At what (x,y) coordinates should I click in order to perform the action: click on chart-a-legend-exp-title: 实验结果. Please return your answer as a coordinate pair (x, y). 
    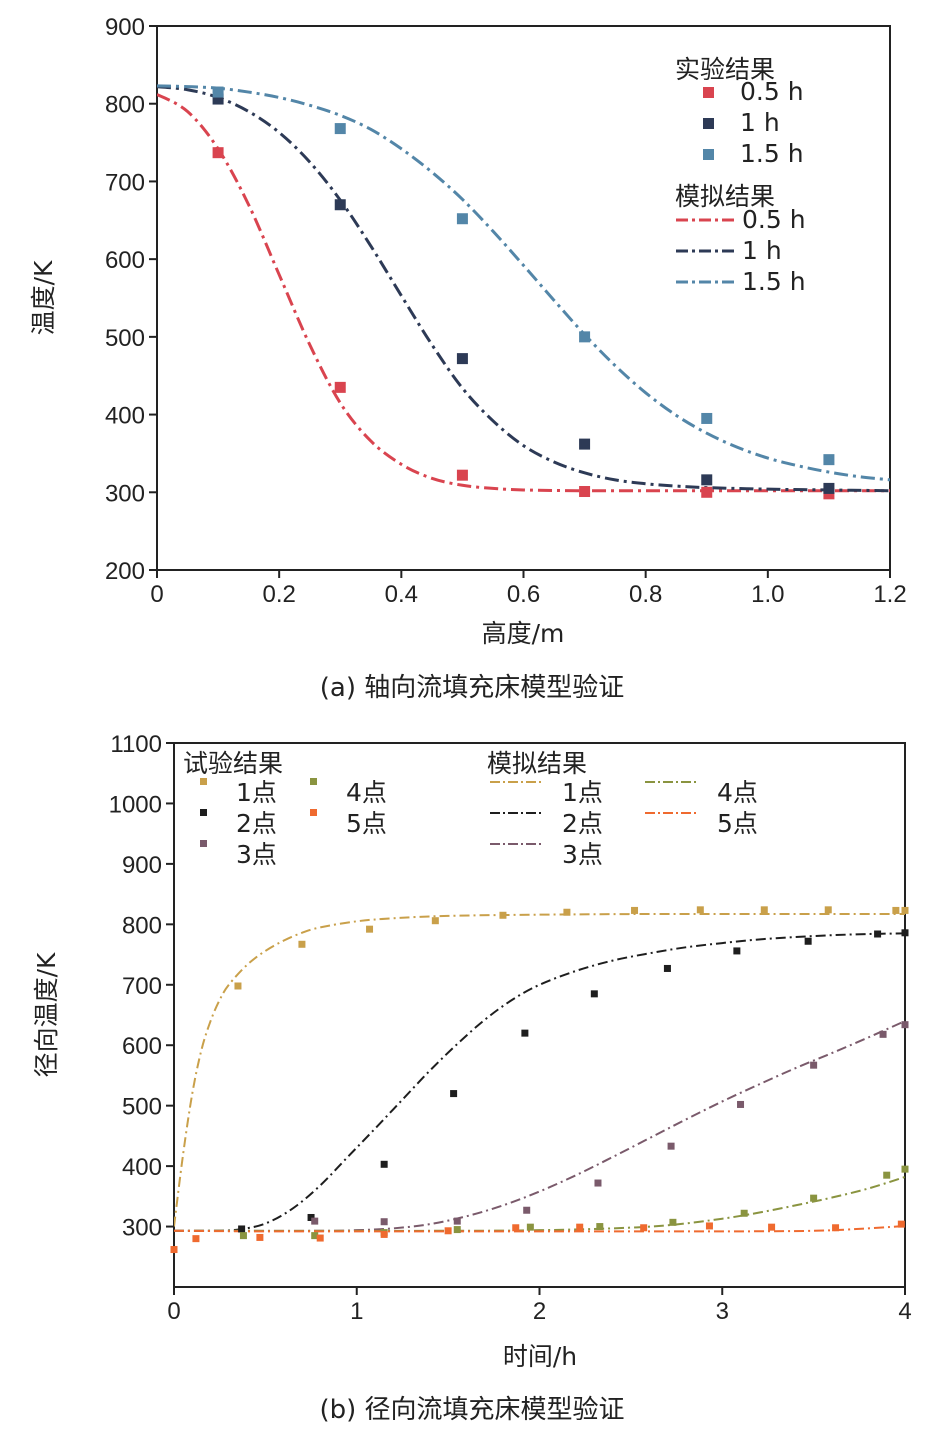
    Looking at the image, I should click on (725, 69).